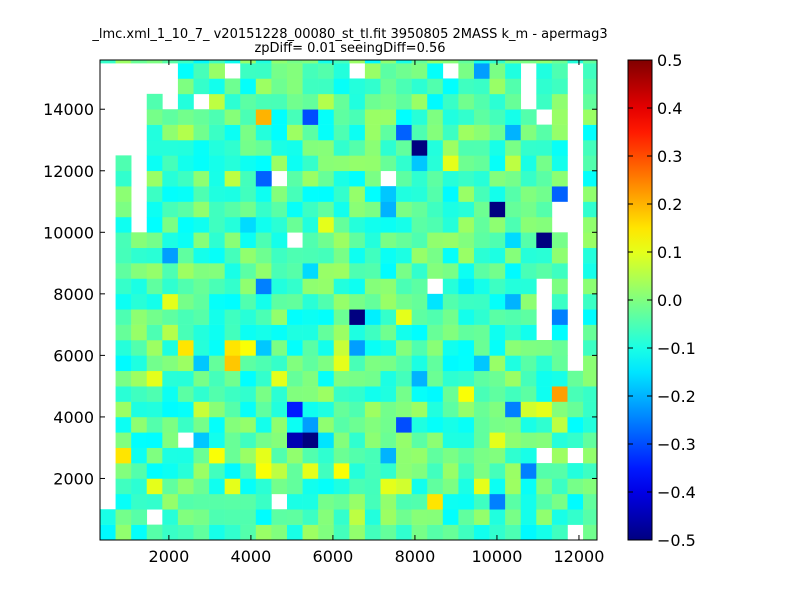 The width and height of the screenshot is (800, 600). What do you see at coordinates (676, 396) in the screenshot?
I see `colorbar-tick-label: −0.2` at bounding box center [676, 396].